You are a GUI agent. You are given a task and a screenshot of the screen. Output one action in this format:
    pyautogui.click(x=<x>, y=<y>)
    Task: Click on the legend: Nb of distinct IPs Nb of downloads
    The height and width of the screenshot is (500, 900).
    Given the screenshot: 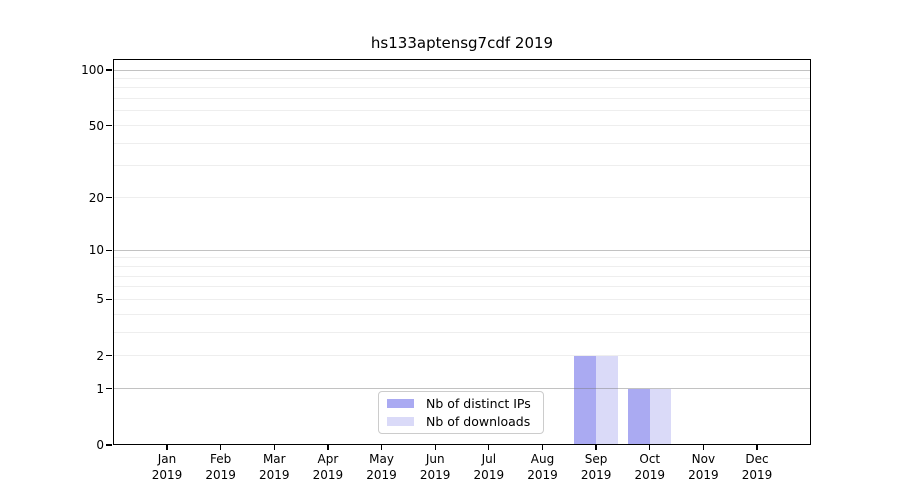 What is the action you would take?
    pyautogui.click(x=461, y=412)
    